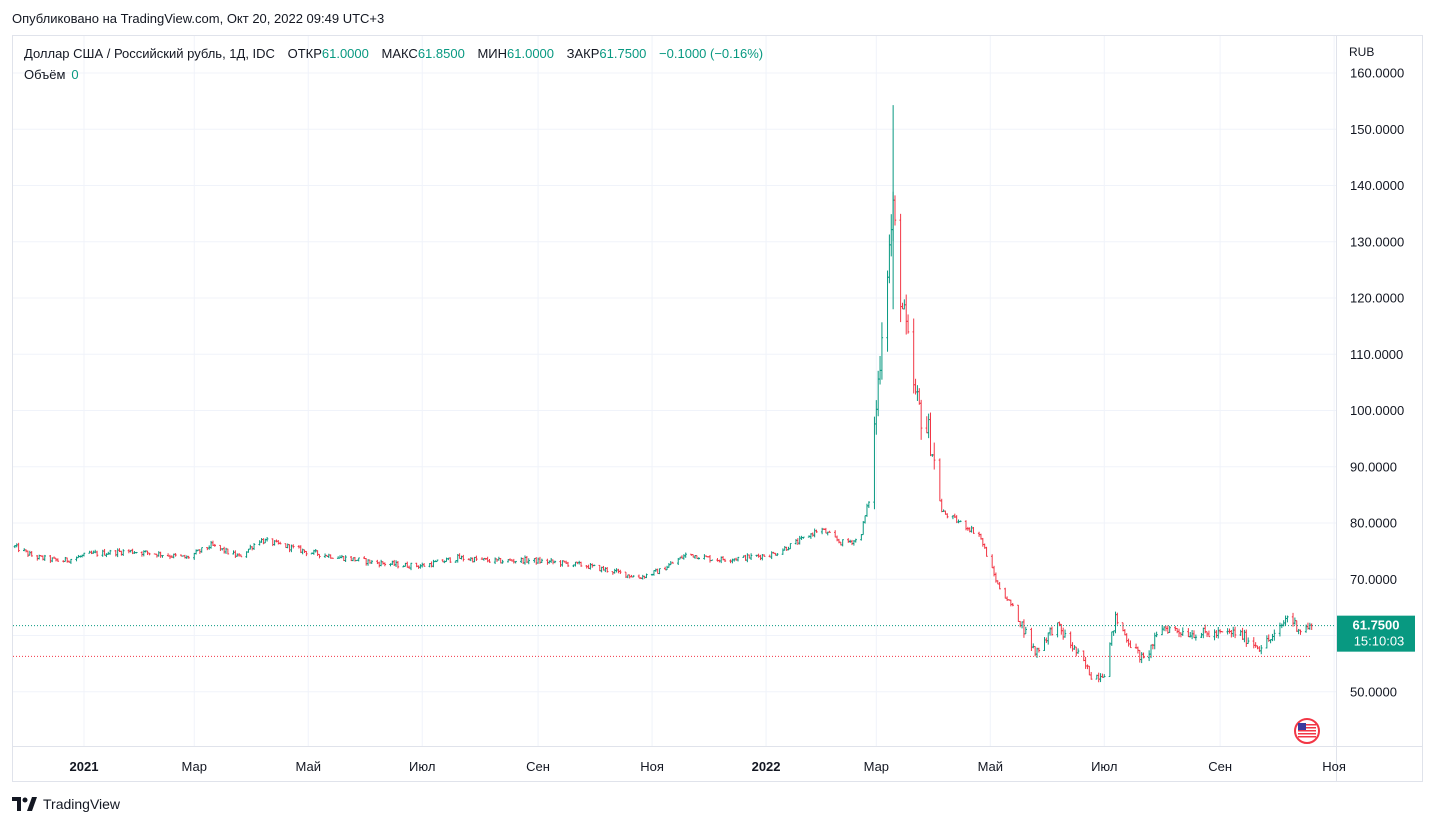 The width and height of the screenshot is (1437, 826). I want to click on y-tick-label: 80.0000, so click(1373, 523).